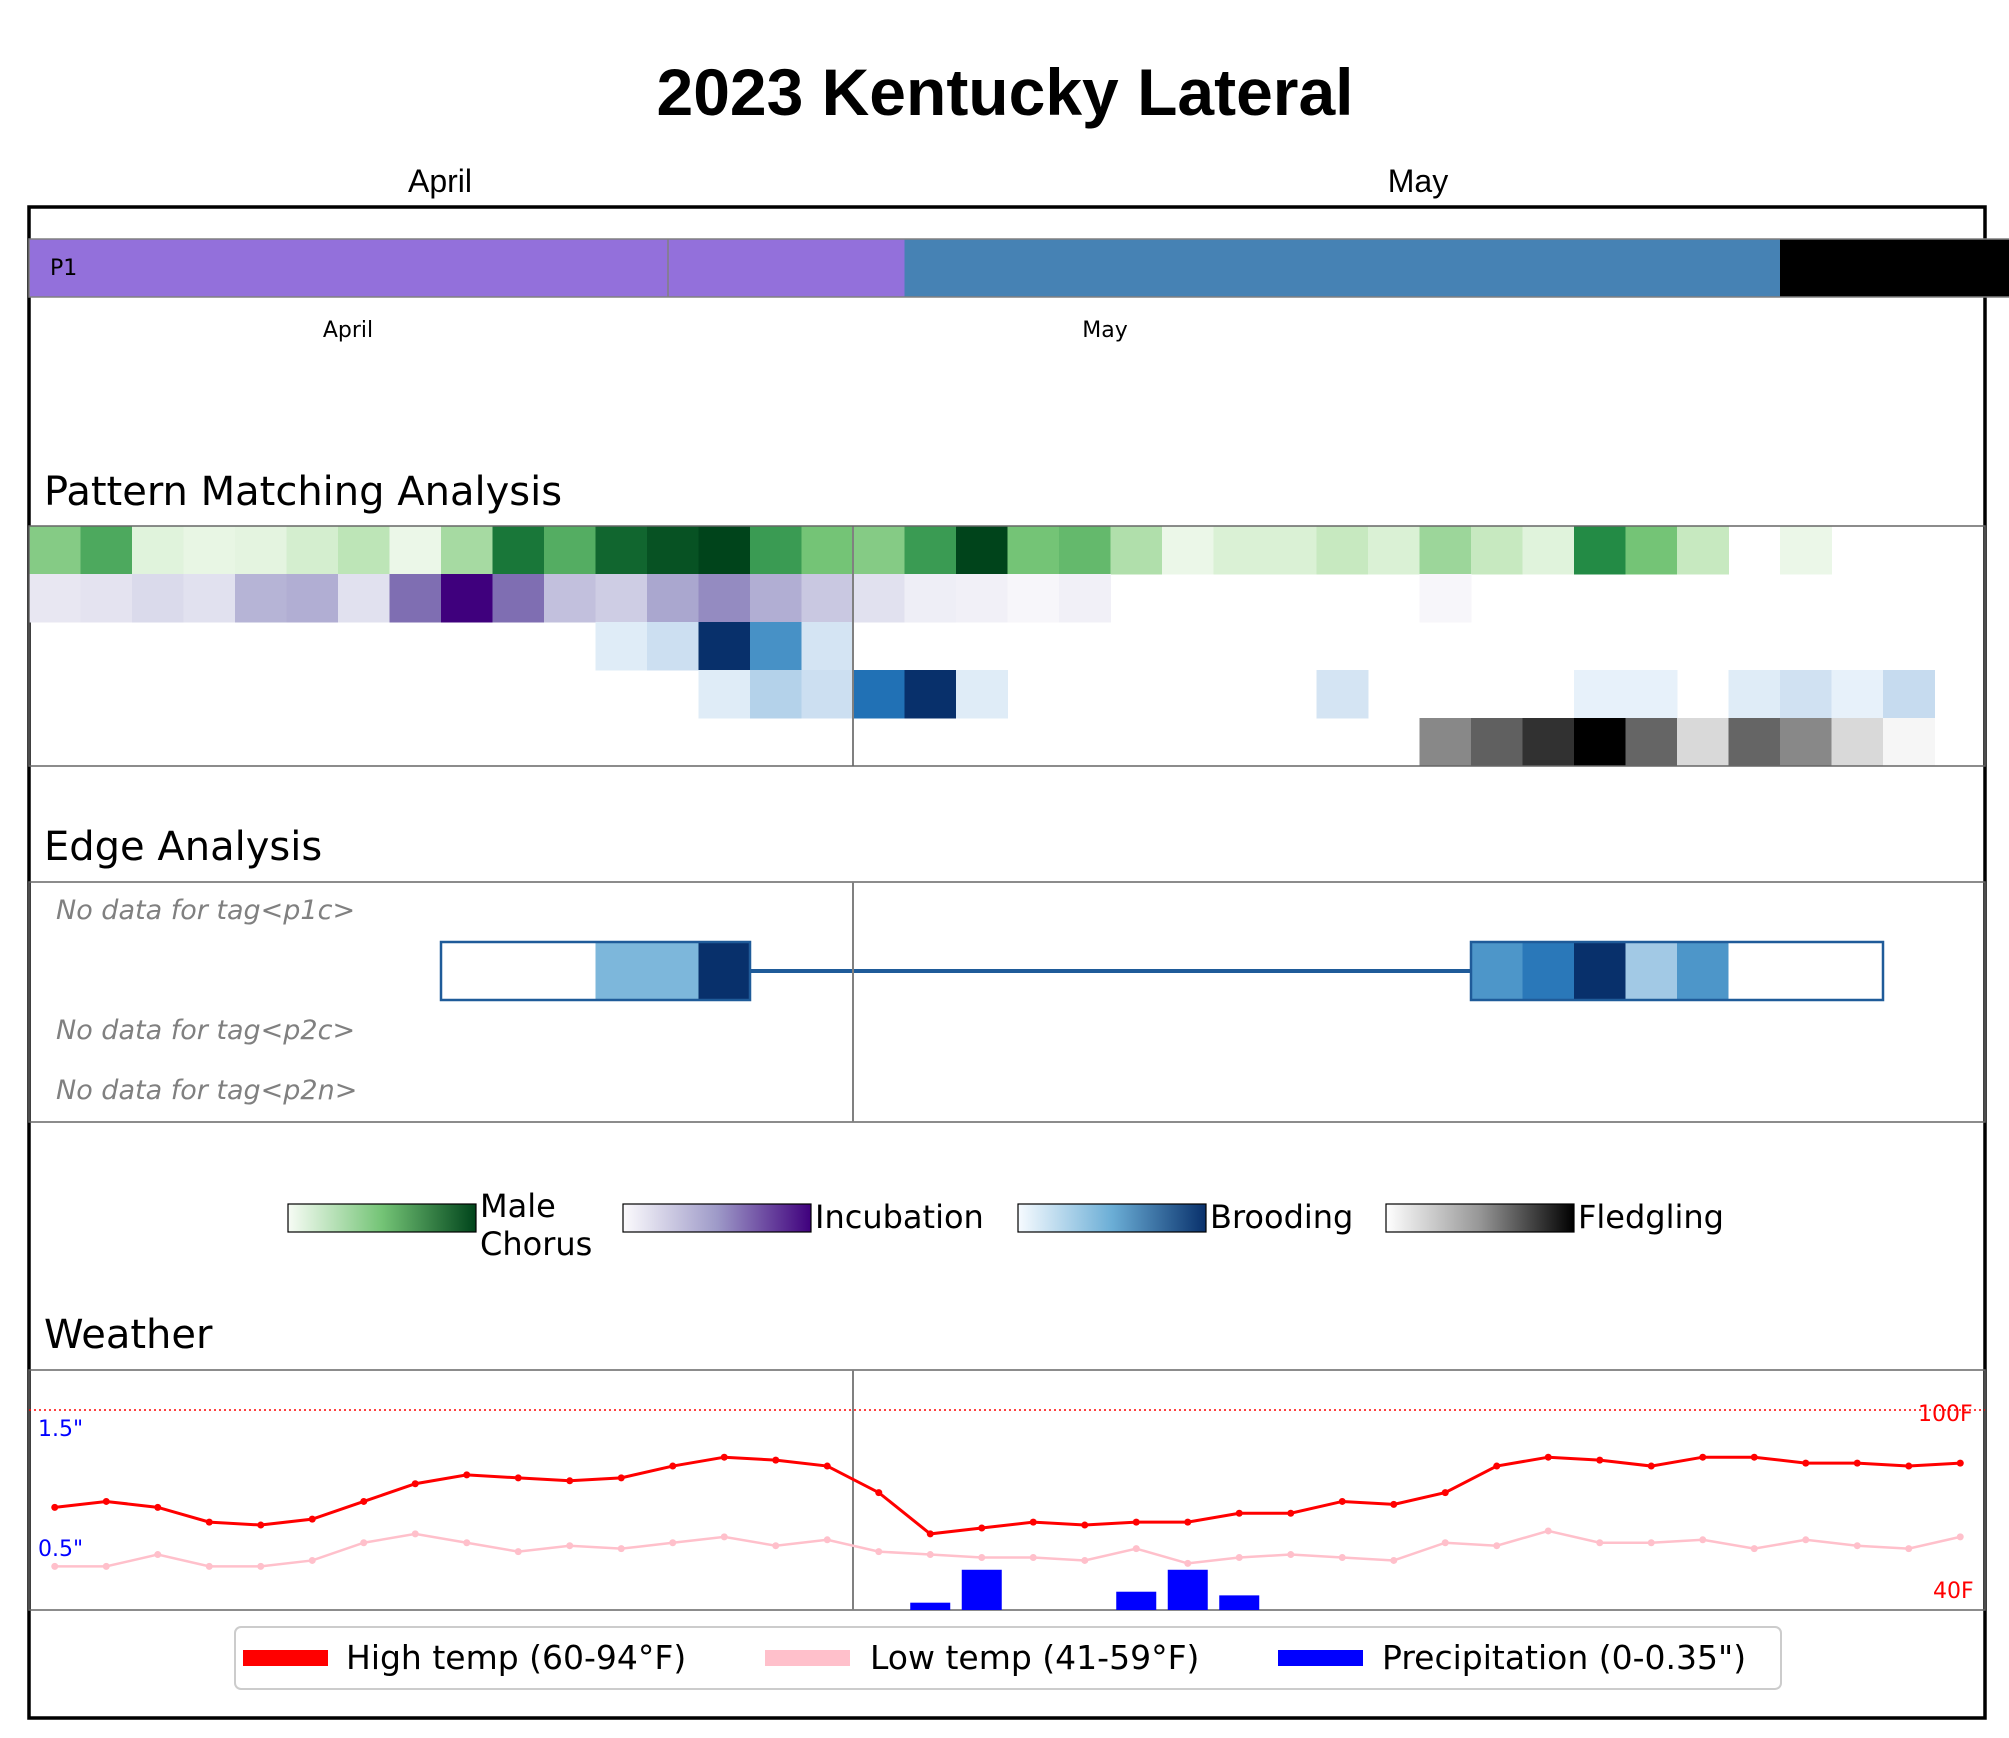 This screenshot has height=1738, width=2009. I want to click on month-label-may-top: May, so click(1418, 181).